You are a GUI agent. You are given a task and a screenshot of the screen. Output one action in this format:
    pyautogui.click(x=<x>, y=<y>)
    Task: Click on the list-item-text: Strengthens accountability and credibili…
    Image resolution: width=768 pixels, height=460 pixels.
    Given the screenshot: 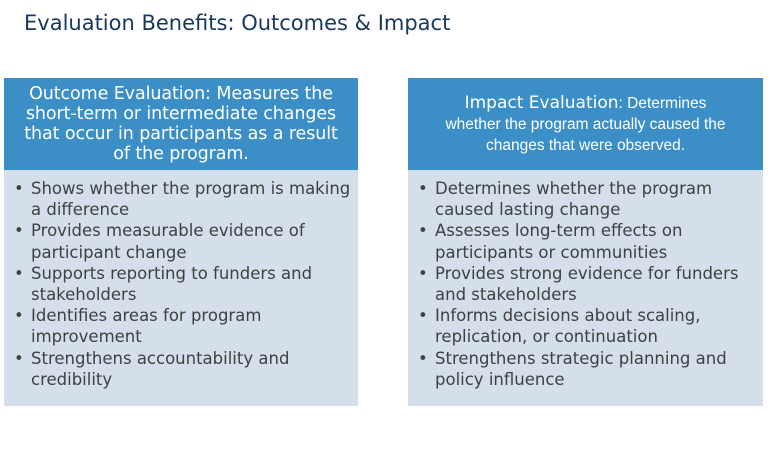 What is the action you would take?
    pyautogui.click(x=160, y=368)
    